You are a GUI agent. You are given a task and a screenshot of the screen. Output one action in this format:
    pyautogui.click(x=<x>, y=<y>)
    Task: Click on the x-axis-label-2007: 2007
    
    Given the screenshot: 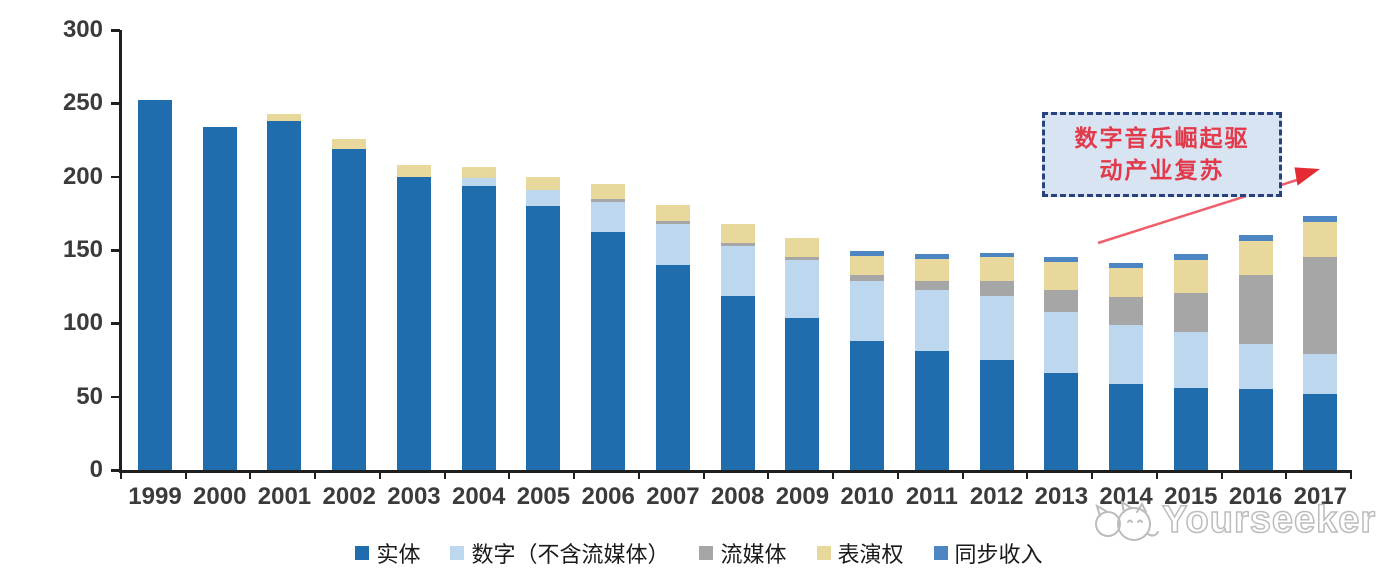 What is the action you would take?
    pyautogui.click(x=673, y=496)
    